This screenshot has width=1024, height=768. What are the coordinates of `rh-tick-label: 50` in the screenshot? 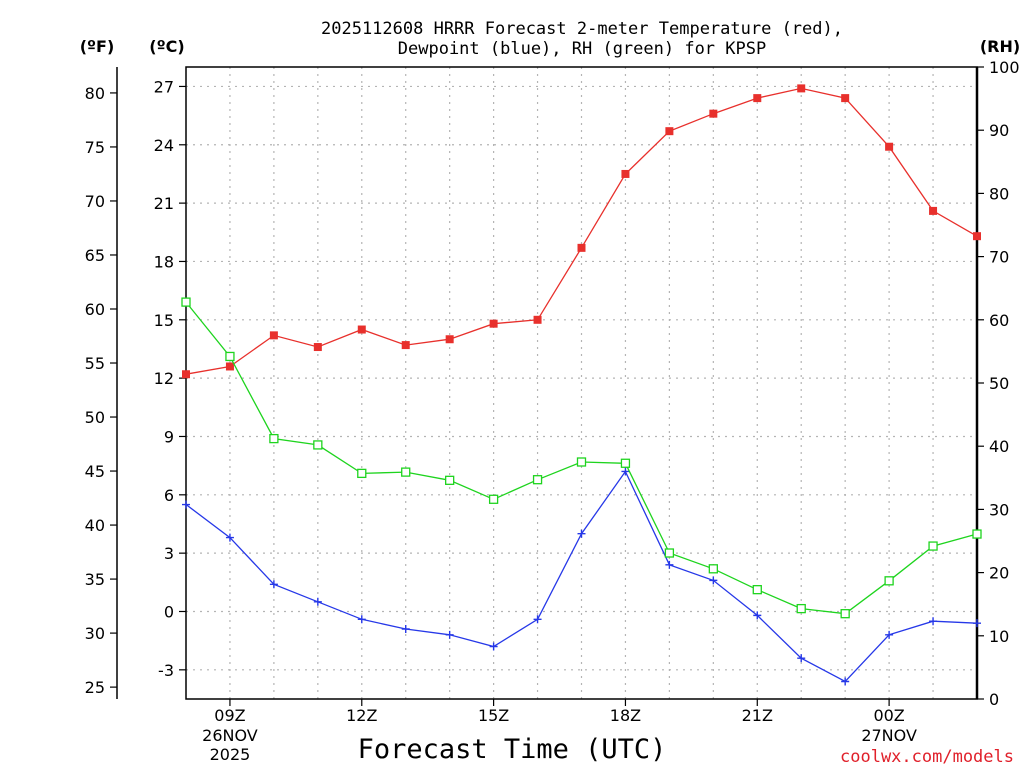 It's located at (999, 383).